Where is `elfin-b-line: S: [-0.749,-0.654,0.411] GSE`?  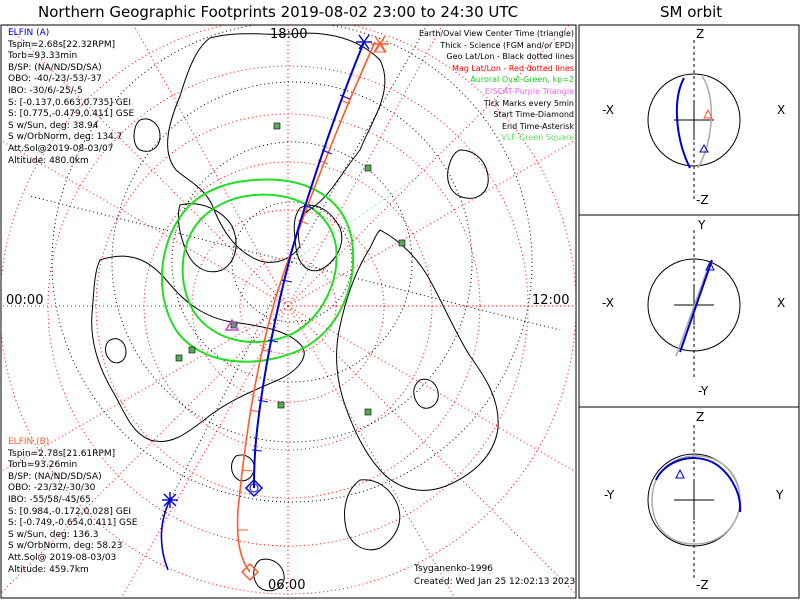 elfin-b-line: S: [-0.749,-0.654,0.411] GSE is located at coordinates (73, 523).